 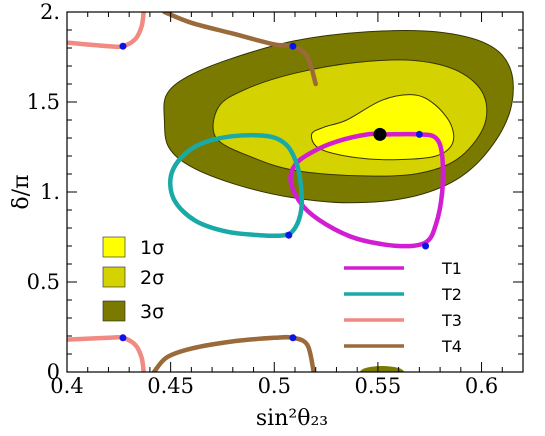 What do you see at coordinates (21, 191) in the screenshot?
I see `y-axis-label: δ/π` at bounding box center [21, 191].